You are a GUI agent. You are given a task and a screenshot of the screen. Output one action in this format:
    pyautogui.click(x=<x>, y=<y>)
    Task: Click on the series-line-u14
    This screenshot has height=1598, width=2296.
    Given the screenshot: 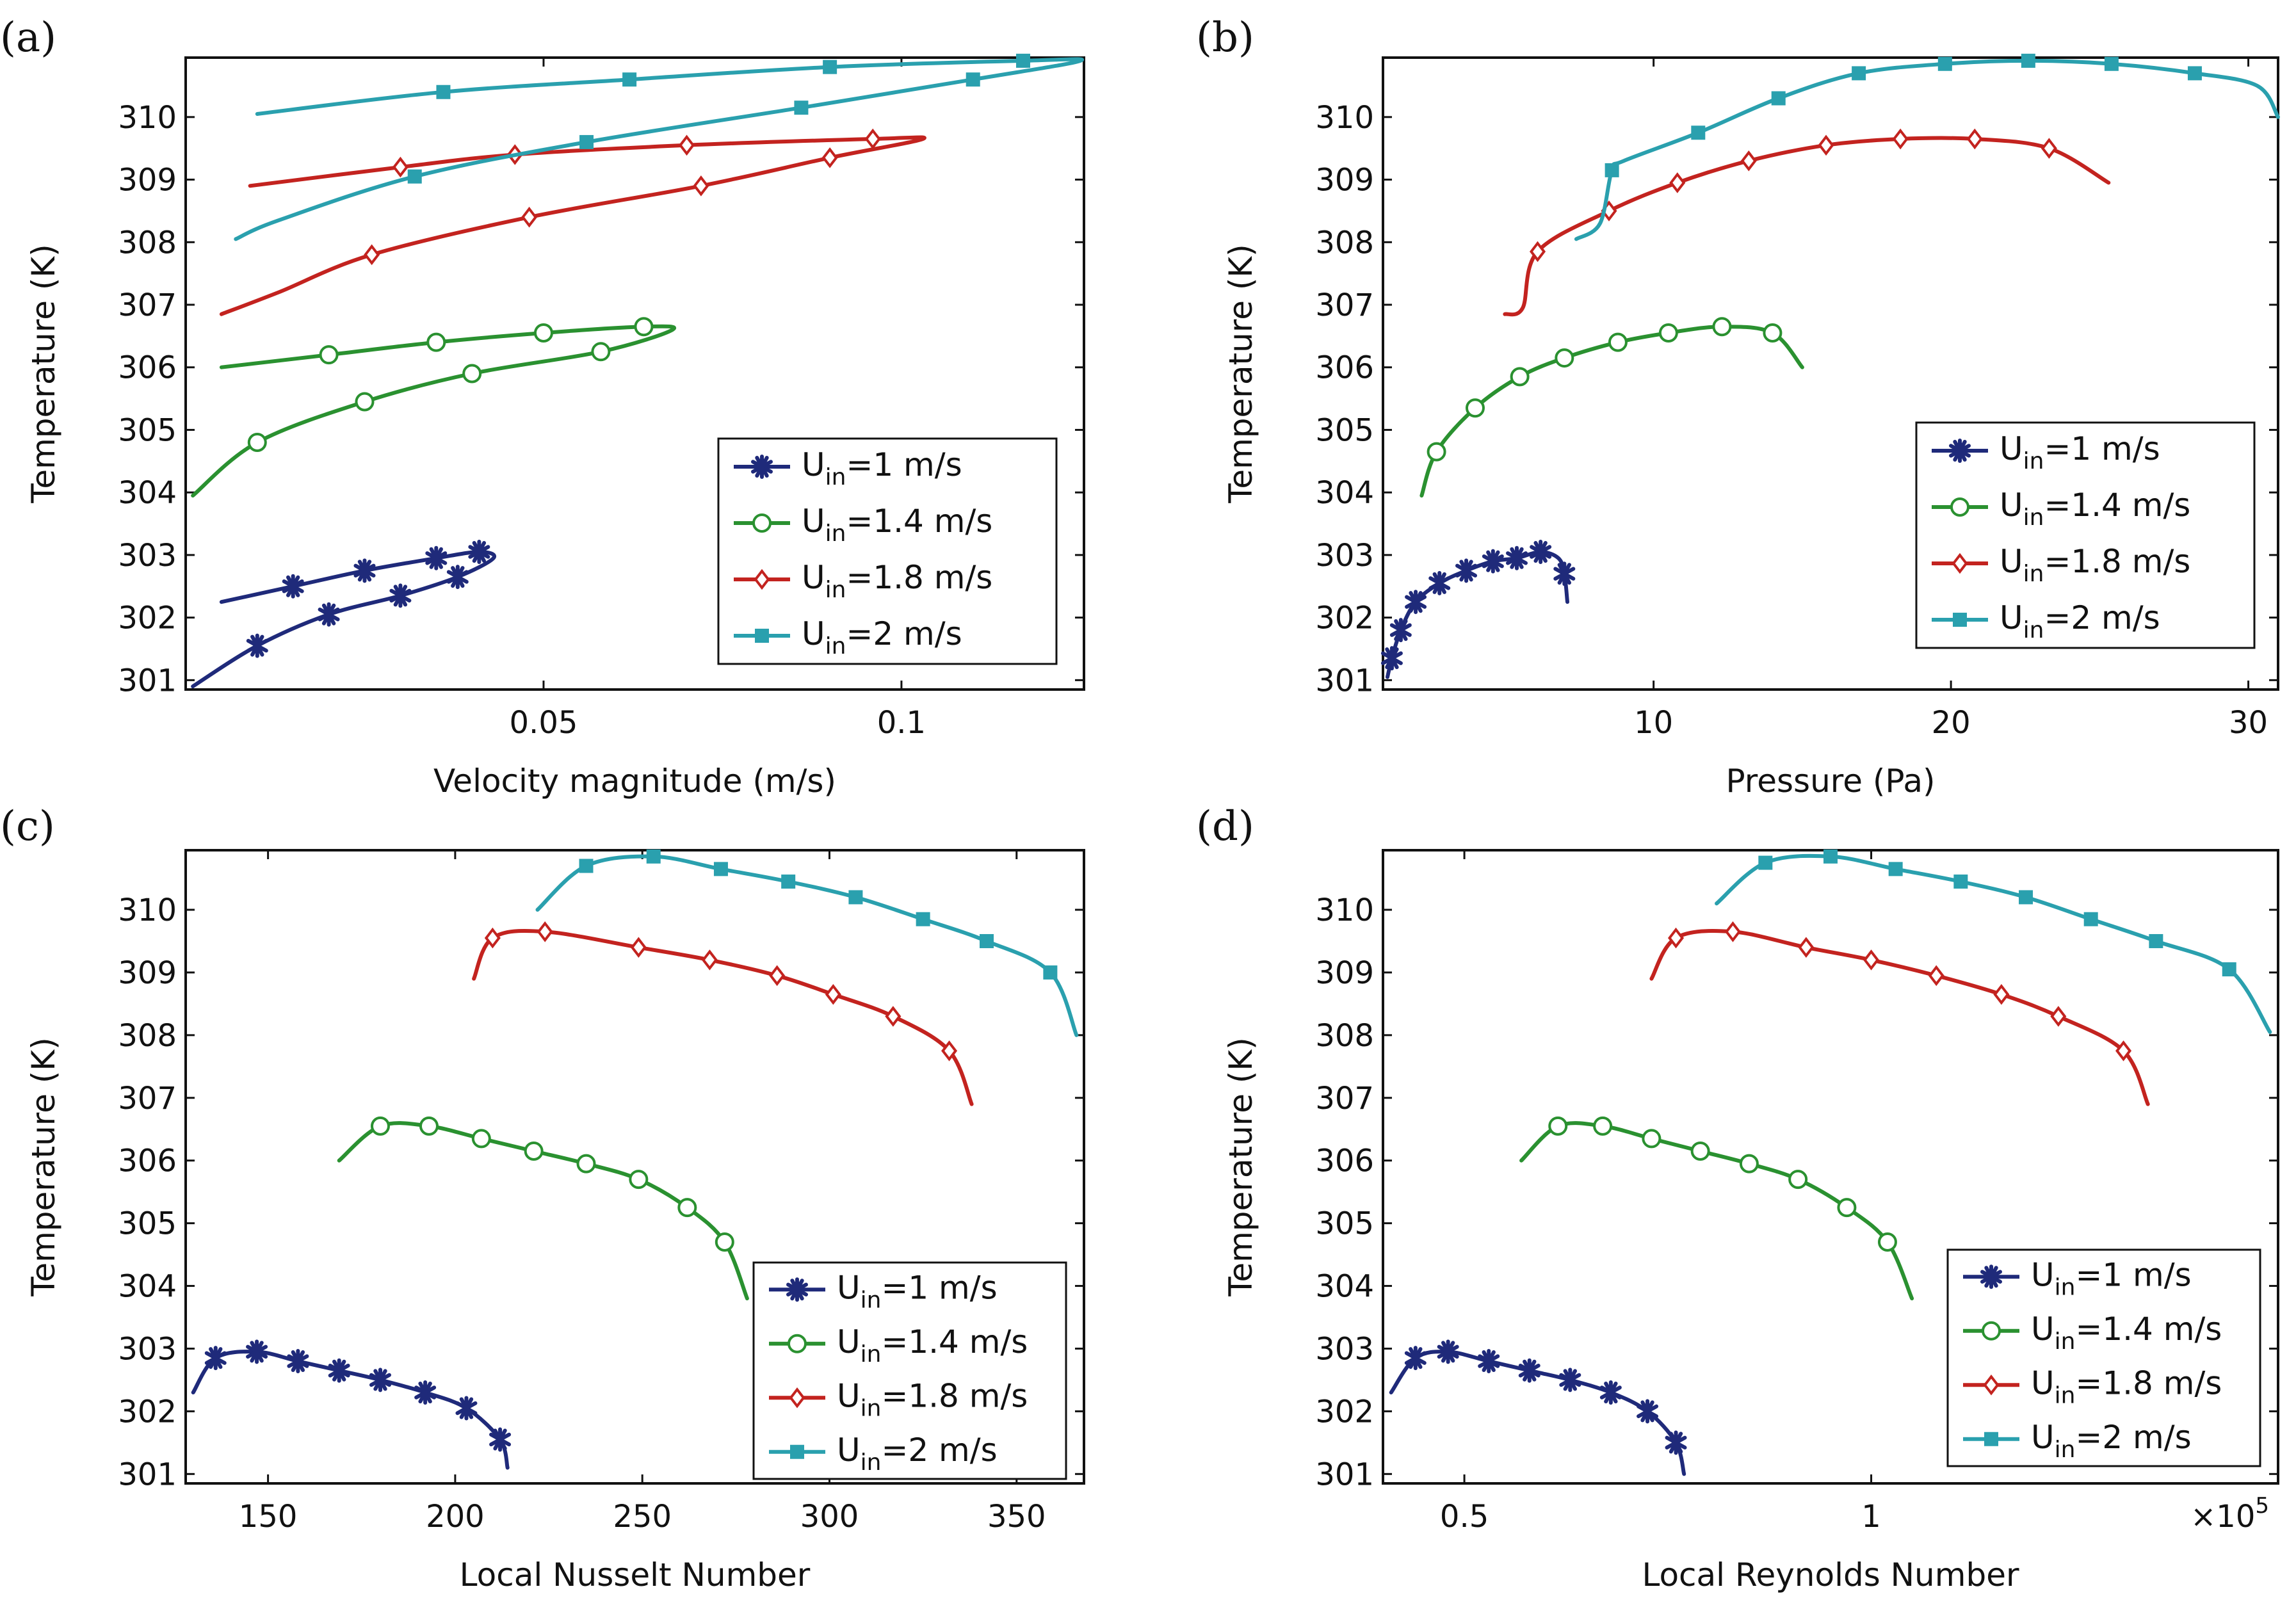 What is the action you would take?
    pyautogui.click(x=543, y=1211)
    